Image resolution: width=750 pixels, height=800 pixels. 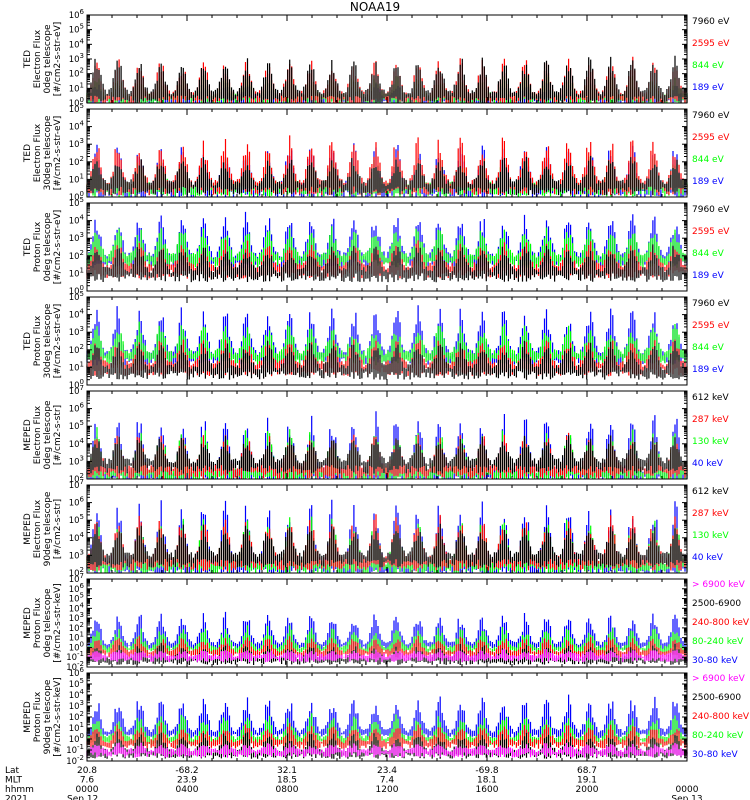 What do you see at coordinates (587, 781) in the screenshot?
I see `footer-cell: 19.1` at bounding box center [587, 781].